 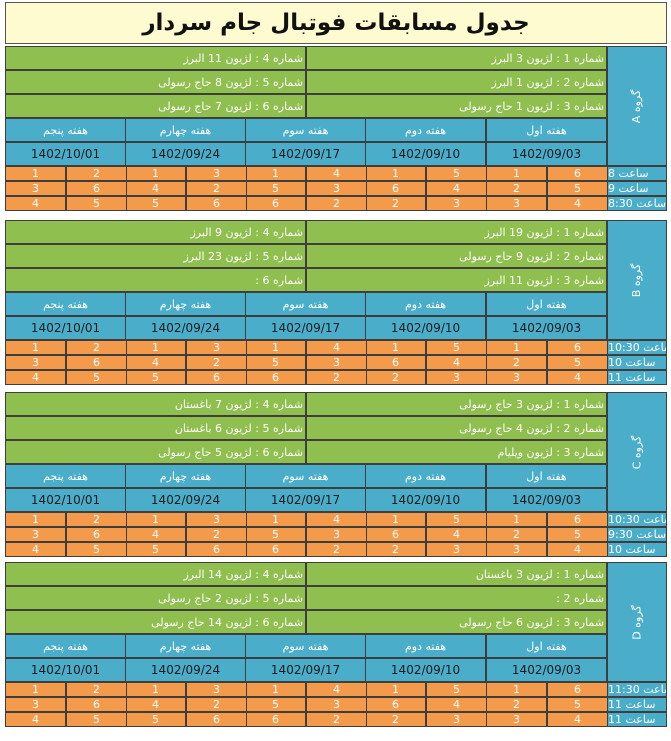 I want to click on team-cell-left: شماره 4 : لژیون 11 البرز, so click(x=155, y=58).